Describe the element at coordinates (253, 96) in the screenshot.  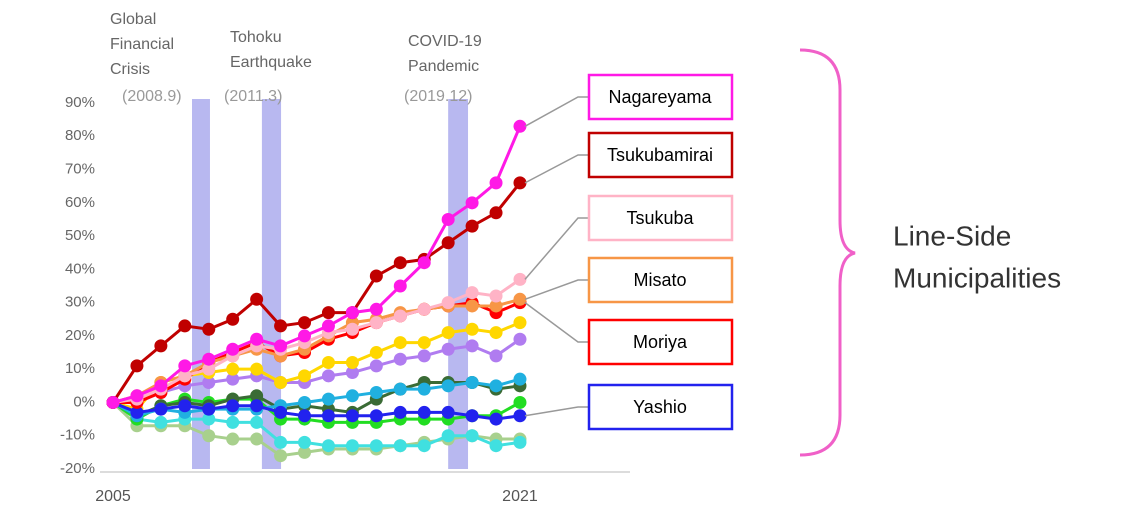
I see `event-date: (2011.3)` at that location.